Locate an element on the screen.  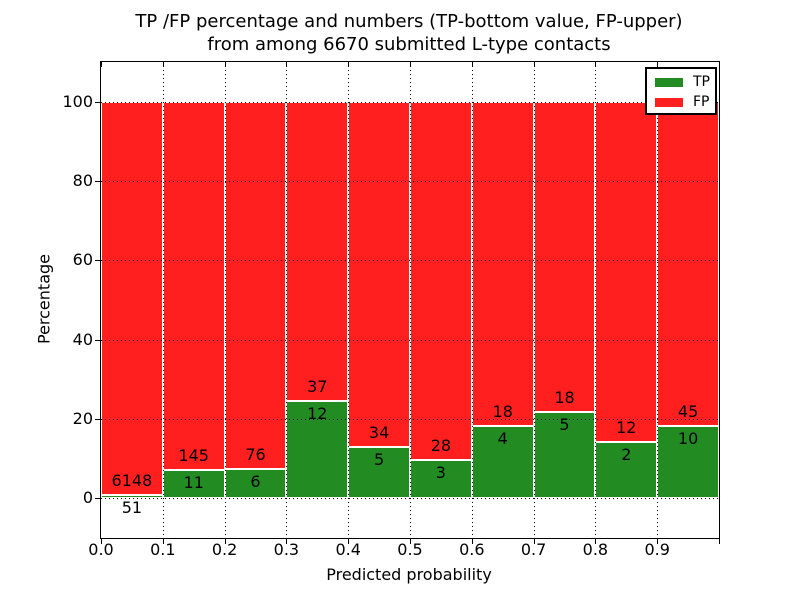
y-tick-label: 0 is located at coordinates (87, 498).